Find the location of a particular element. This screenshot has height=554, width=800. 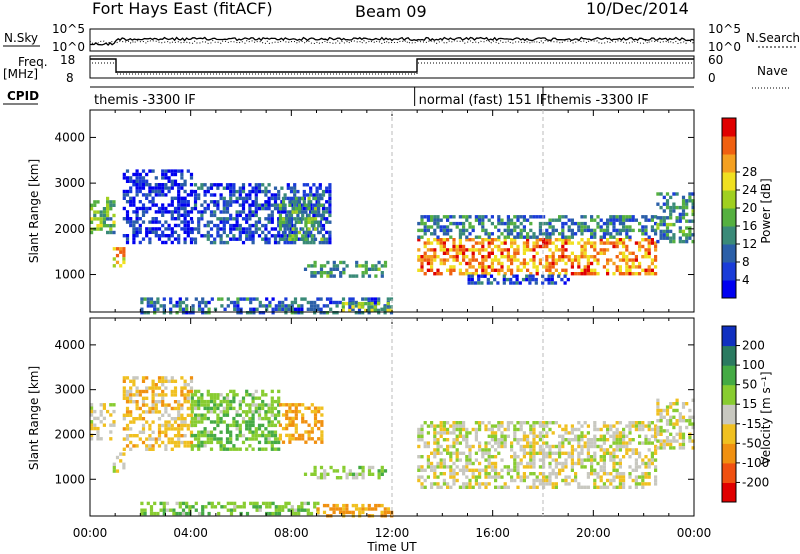

cpid-label: CPID is located at coordinates (23, 96).